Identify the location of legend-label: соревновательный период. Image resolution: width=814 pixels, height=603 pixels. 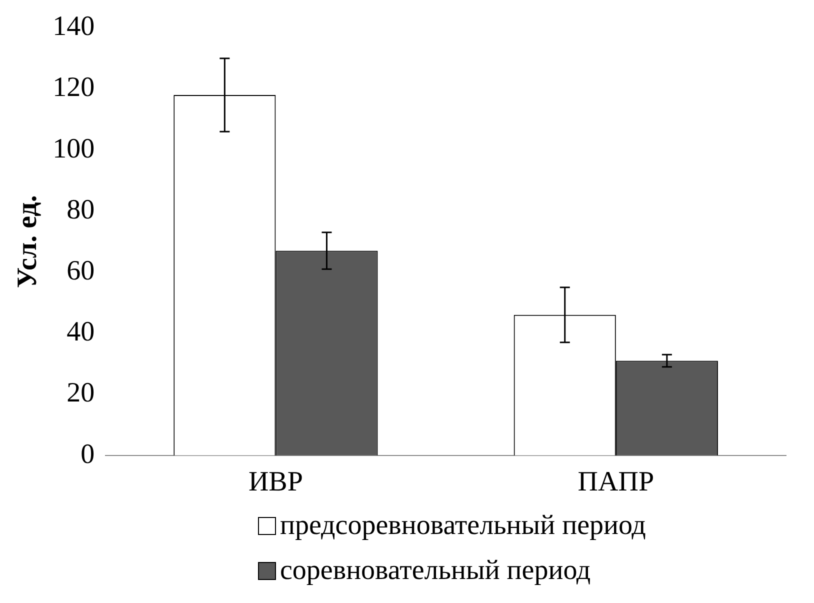
(435, 570).